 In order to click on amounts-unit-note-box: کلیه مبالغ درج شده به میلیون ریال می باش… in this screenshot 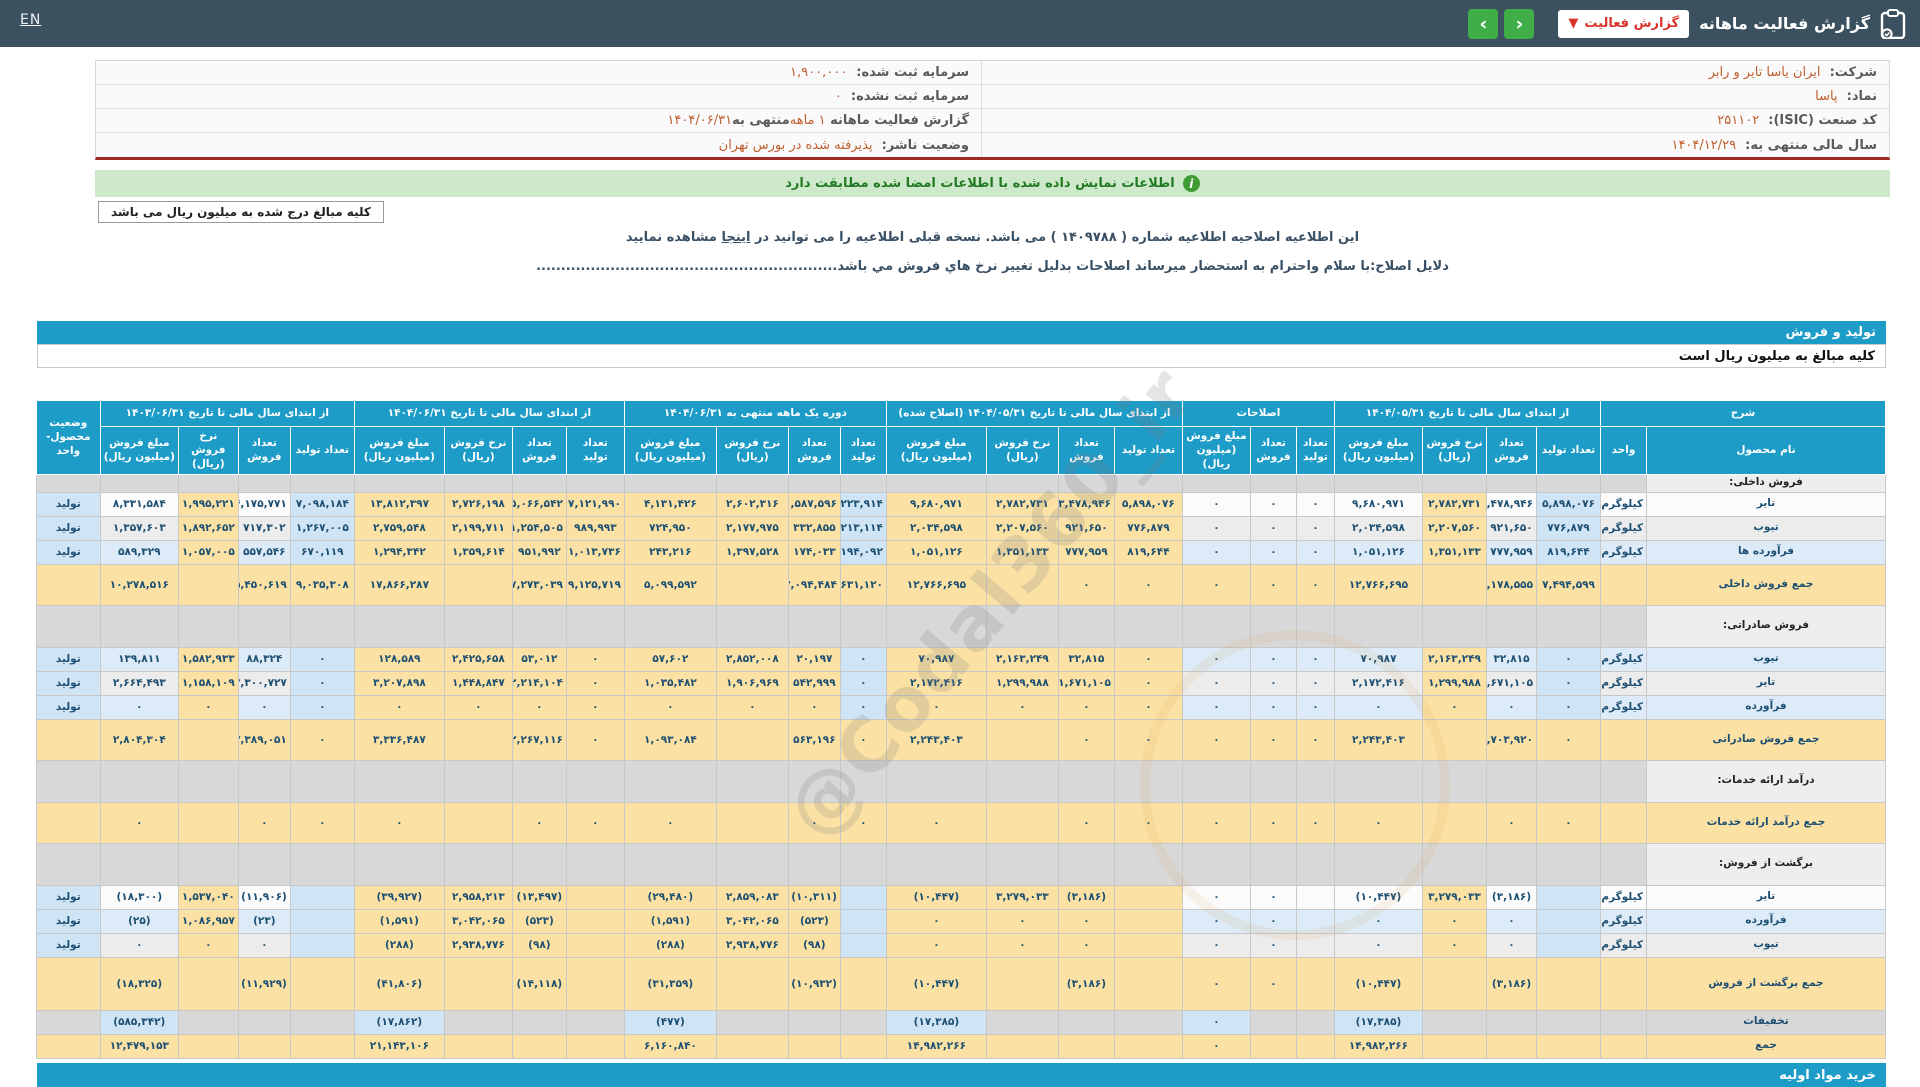, I will do `click(241, 212)`.